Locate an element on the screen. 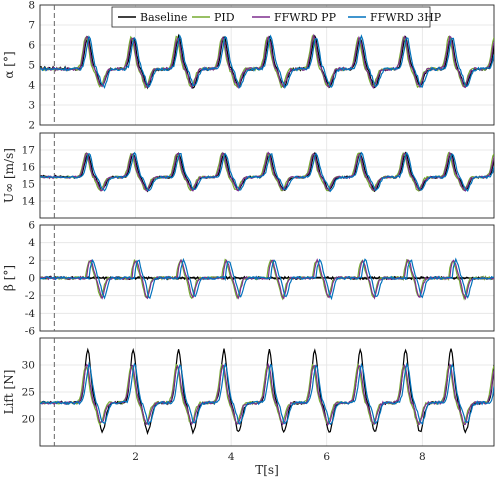 This screenshot has width=500, height=478. y-tick-label: 16 is located at coordinates (29, 168).